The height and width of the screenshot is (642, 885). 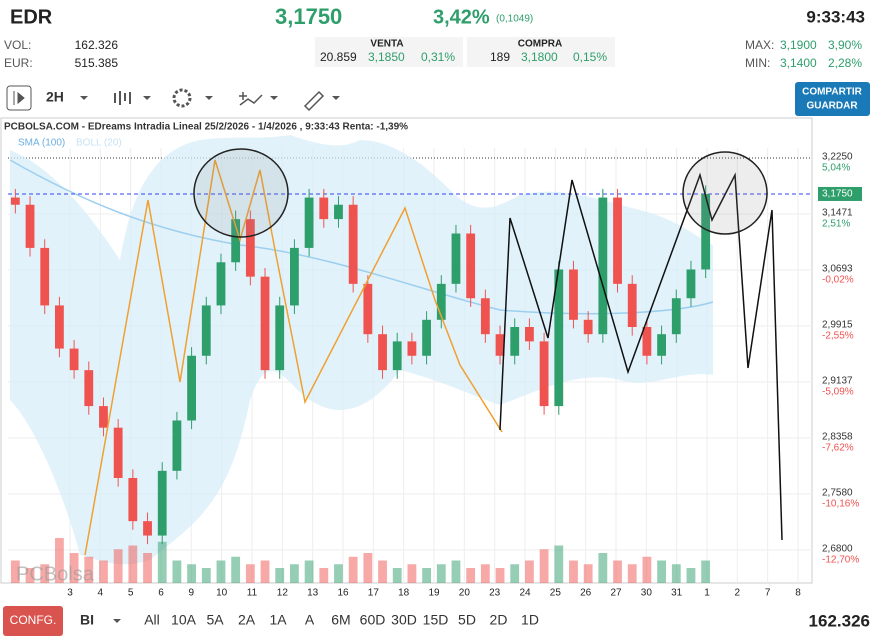 I want to click on indicator-label: BOLL (20), so click(x=99, y=143).